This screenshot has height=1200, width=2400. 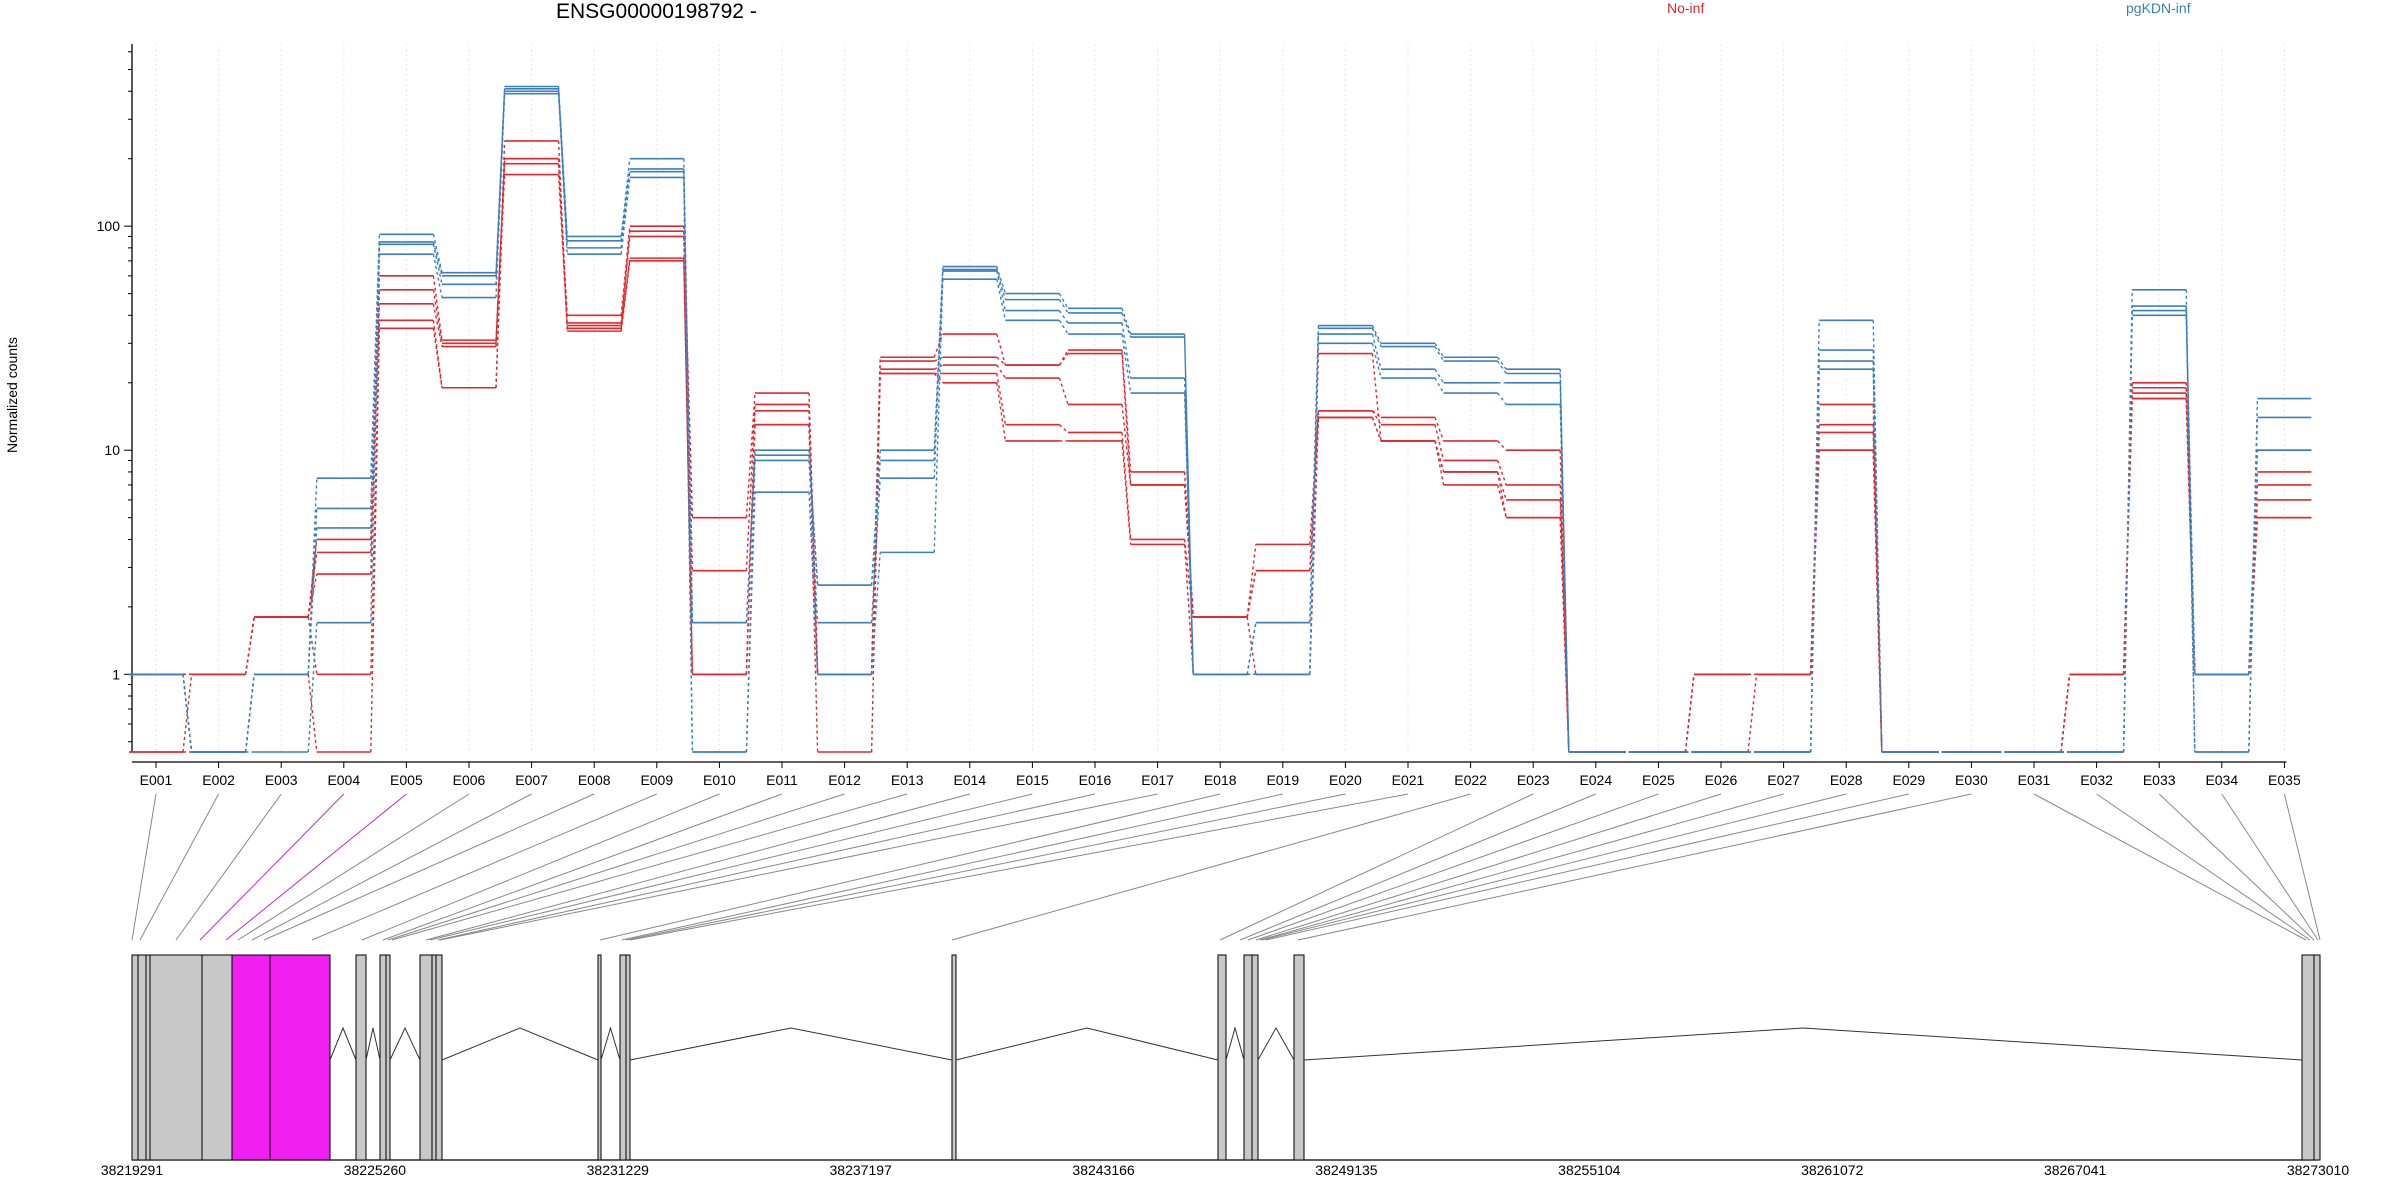 What do you see at coordinates (272, 867) in the screenshot?
I see `exon-connector-e004` at bounding box center [272, 867].